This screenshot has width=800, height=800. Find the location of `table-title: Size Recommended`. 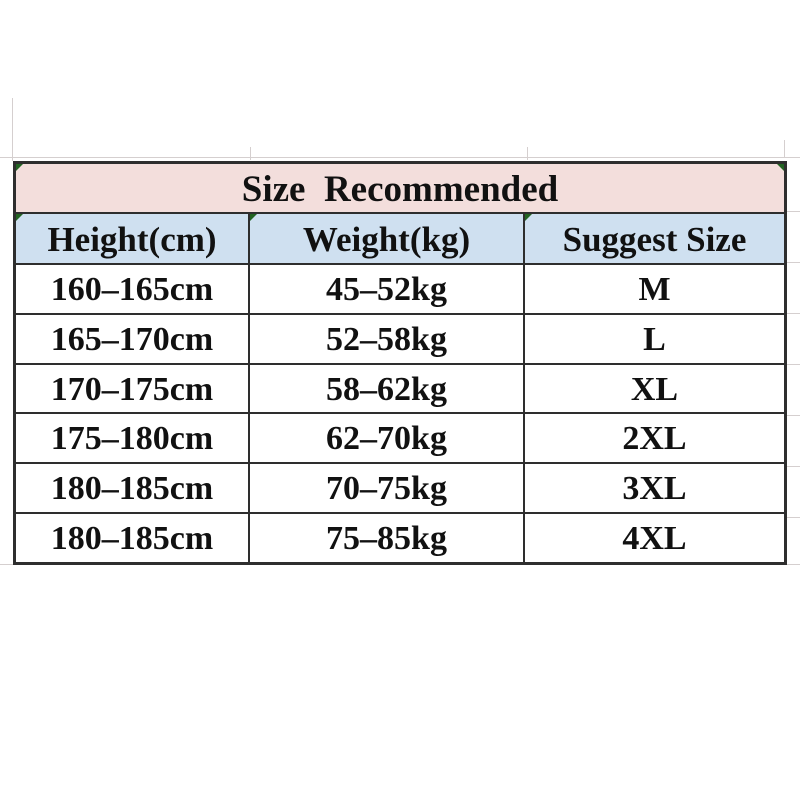

table-title: Size Recommended is located at coordinates (400, 189).